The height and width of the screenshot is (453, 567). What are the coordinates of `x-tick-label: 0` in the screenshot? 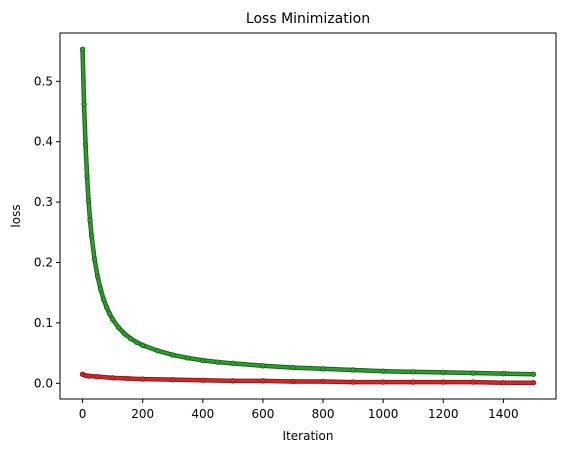 It's located at (83, 414).